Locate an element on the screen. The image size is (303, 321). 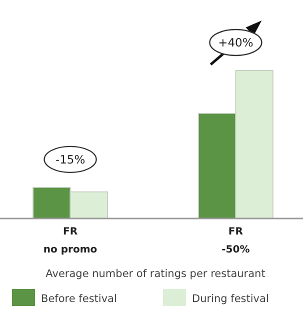
x-tick-label: FR -50% is located at coordinates (236, 241).